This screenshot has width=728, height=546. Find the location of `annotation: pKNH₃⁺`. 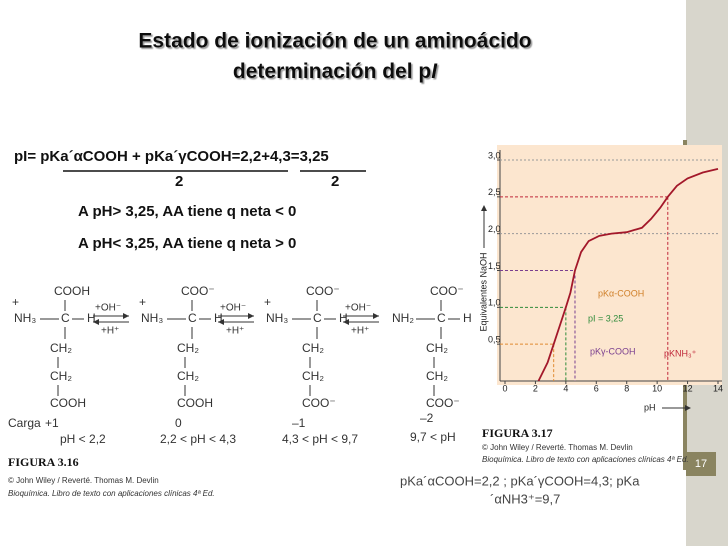

annotation: pKNH₃⁺ is located at coordinates (680, 353).